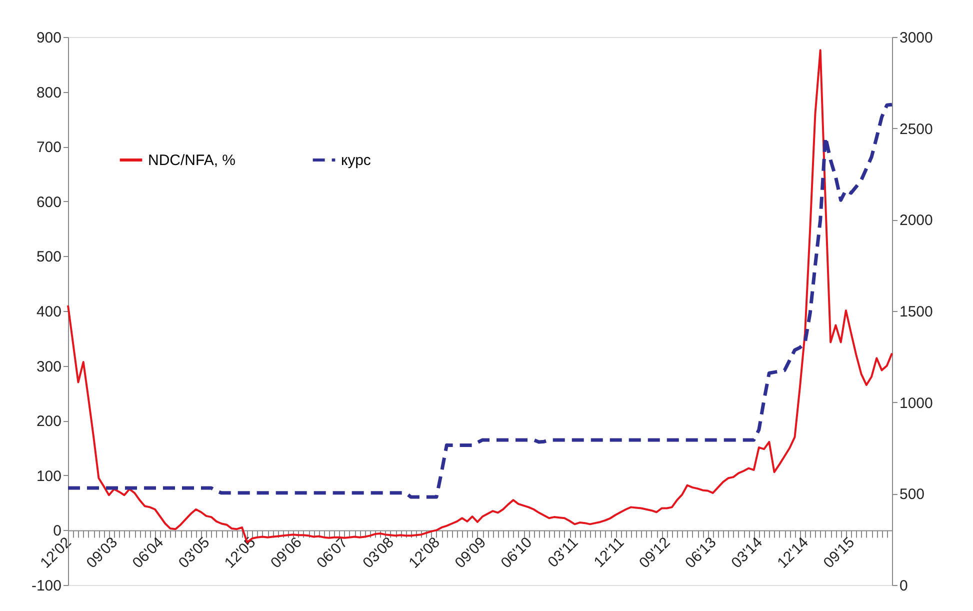  I want to click on legend-label: курс, so click(356, 160).